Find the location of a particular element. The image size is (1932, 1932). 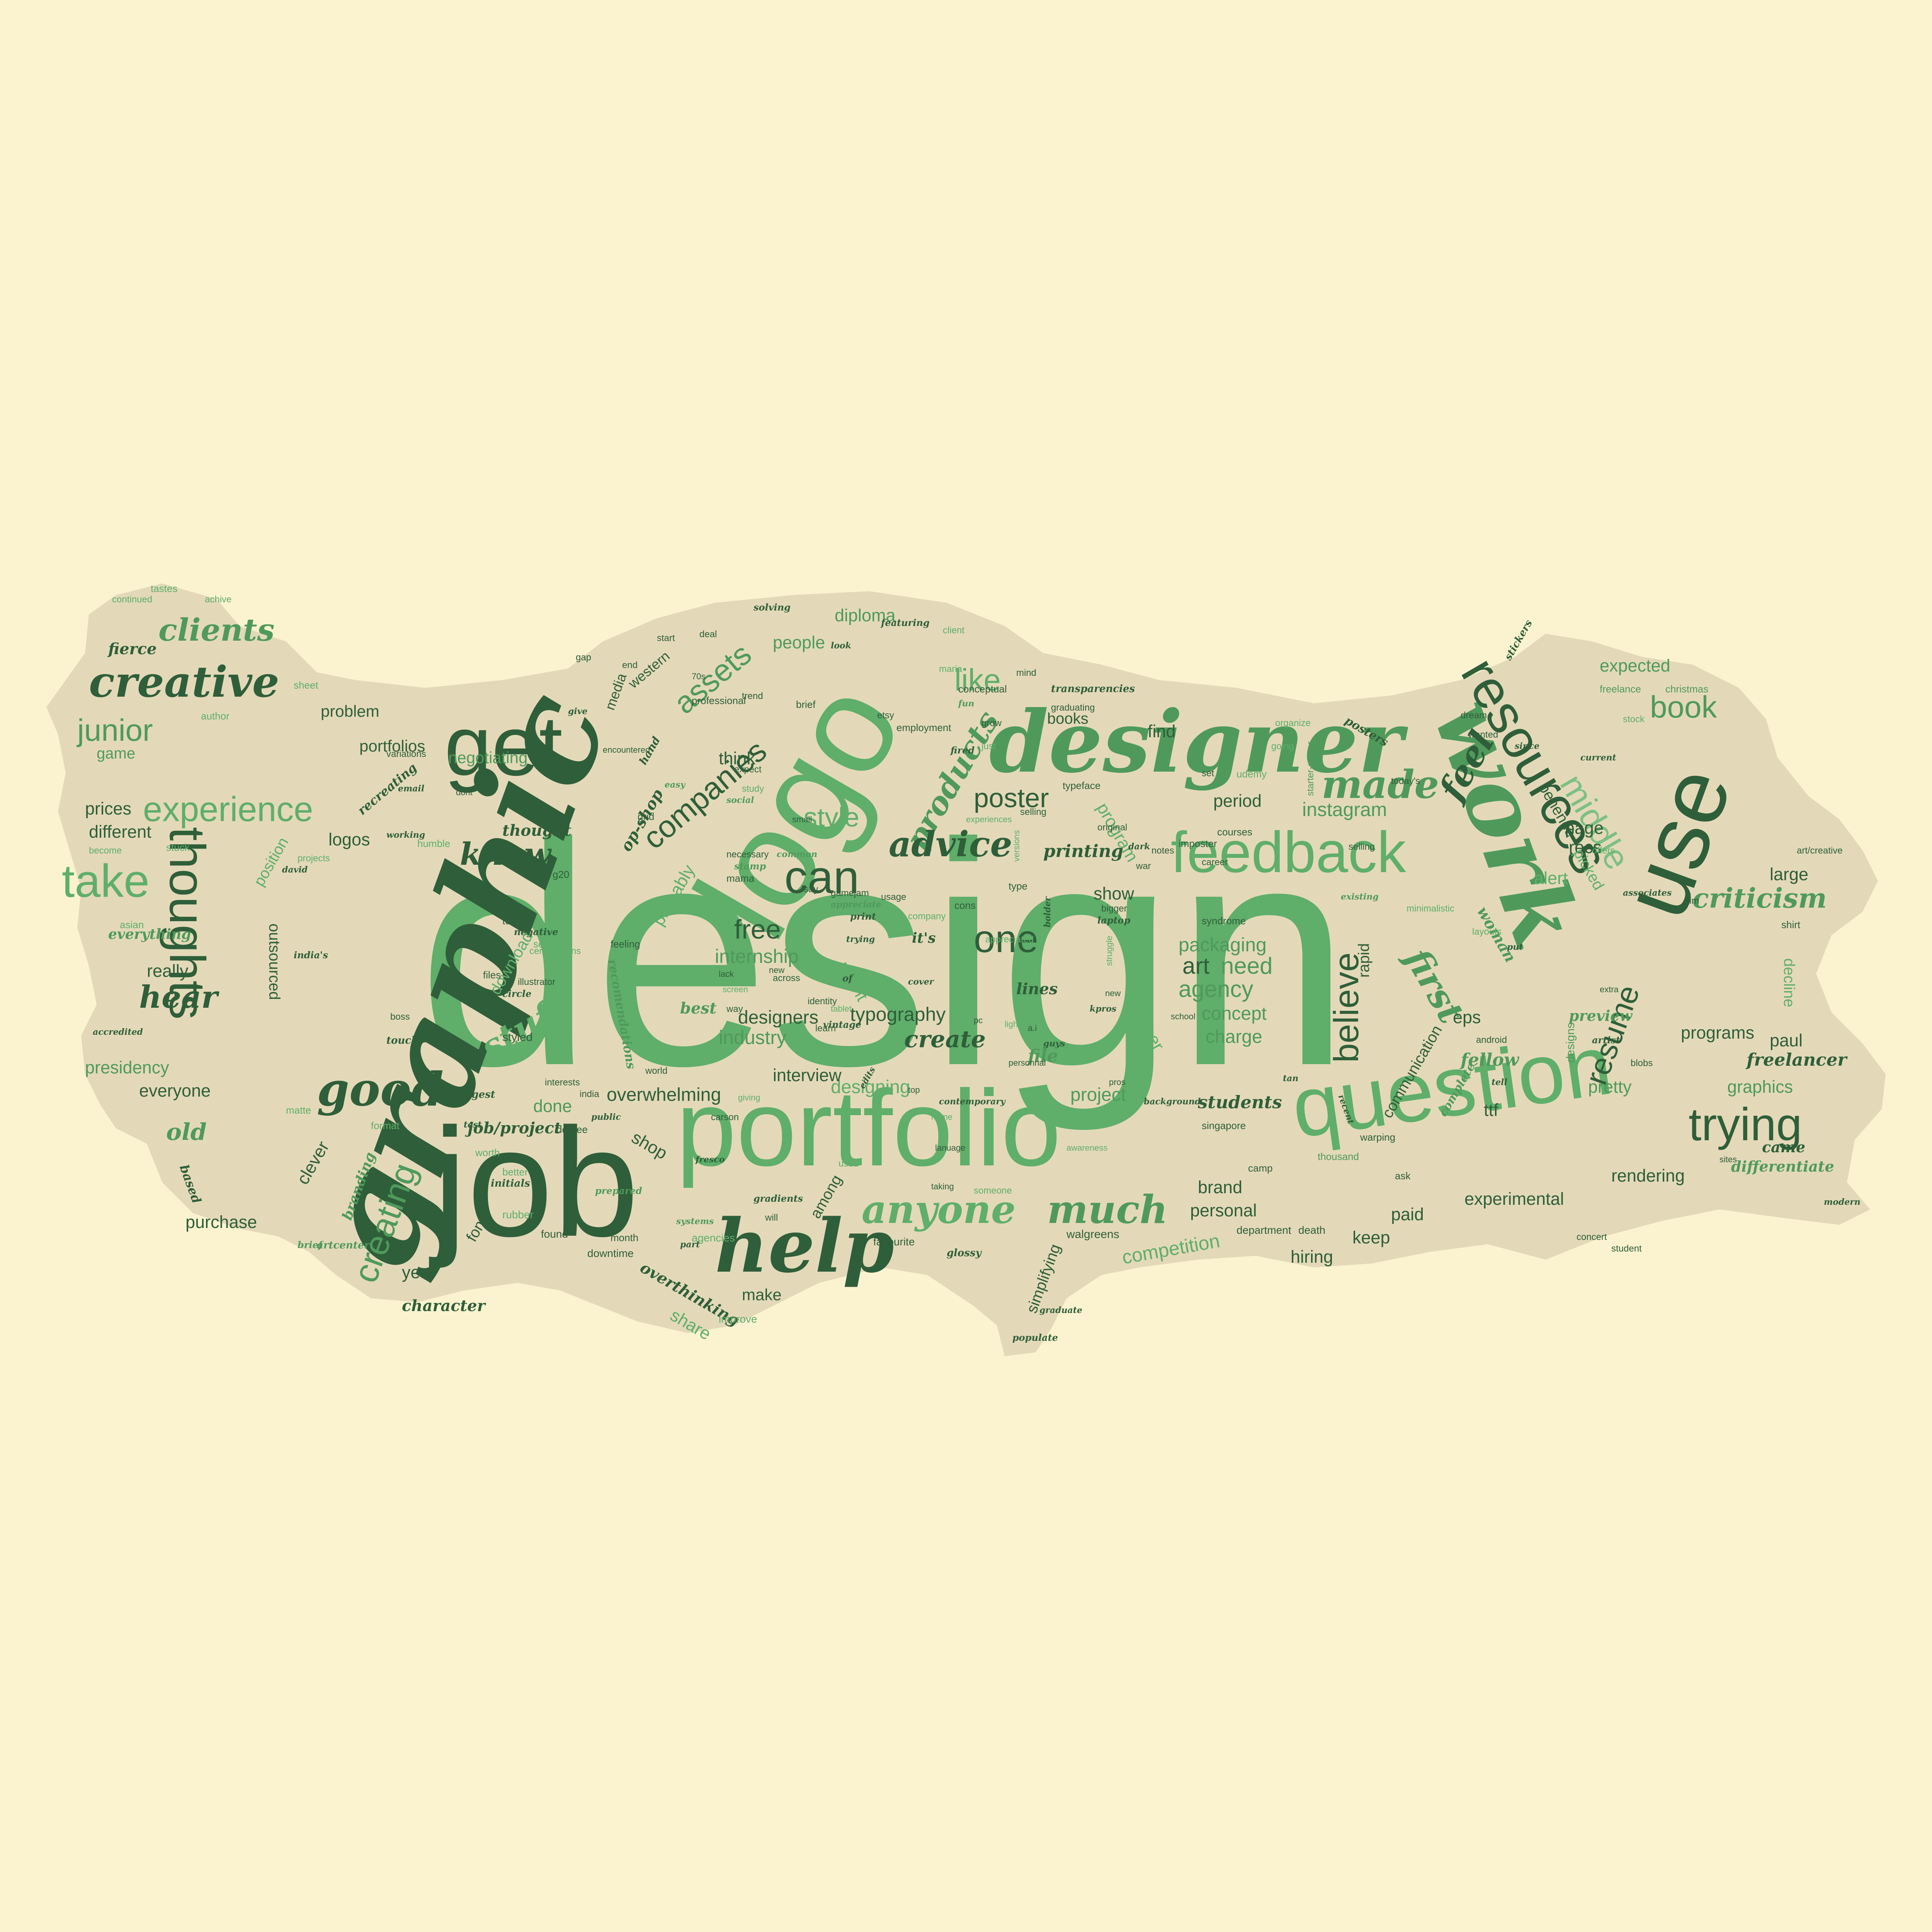

word-item: experiences is located at coordinates (989, 820).